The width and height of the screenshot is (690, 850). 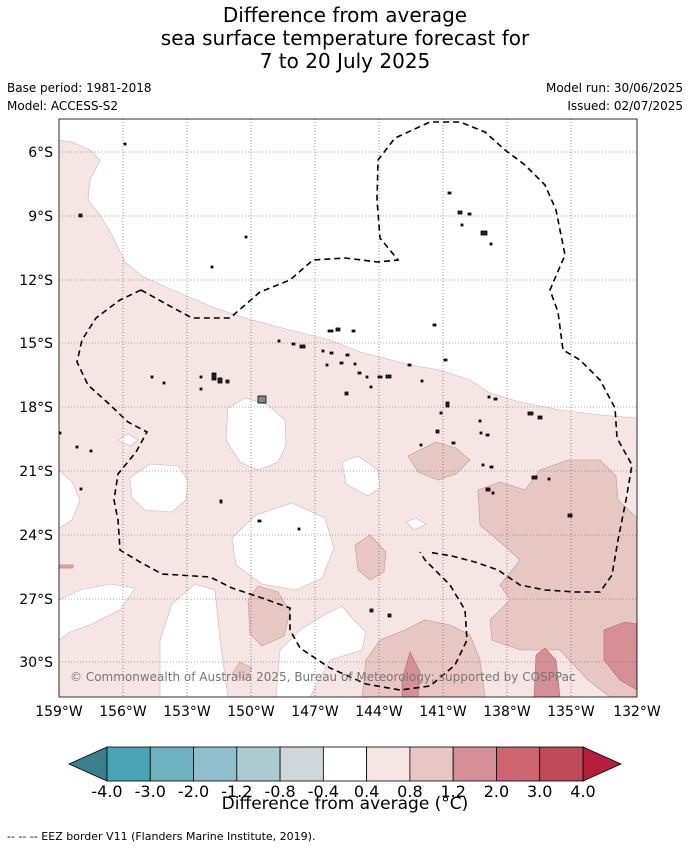 I want to click on lon-label: 144°W, so click(x=379, y=712).